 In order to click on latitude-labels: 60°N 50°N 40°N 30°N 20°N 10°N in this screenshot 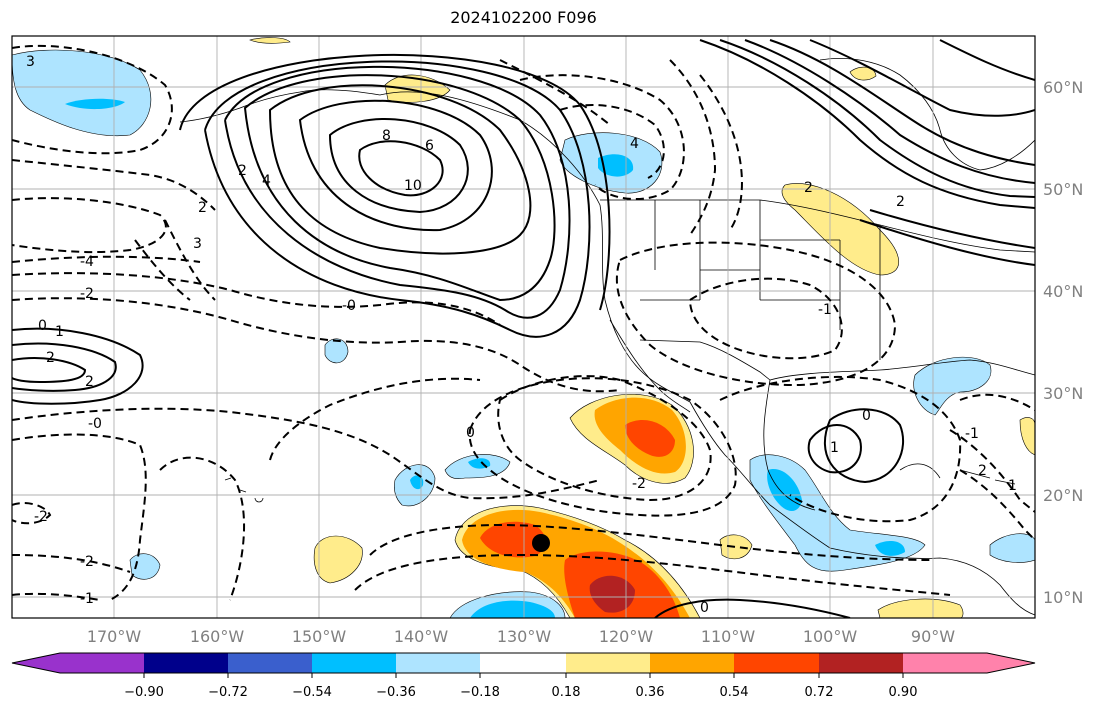, I will do `click(1063, 342)`.